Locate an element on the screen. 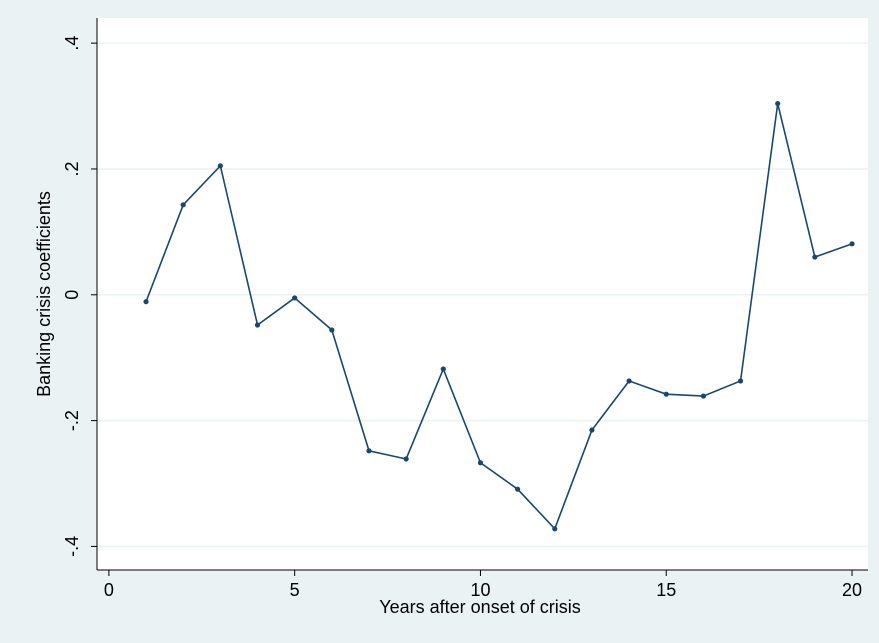 Image resolution: width=879 pixels, height=643 pixels. x-tick-label: 15 is located at coordinates (666, 590).